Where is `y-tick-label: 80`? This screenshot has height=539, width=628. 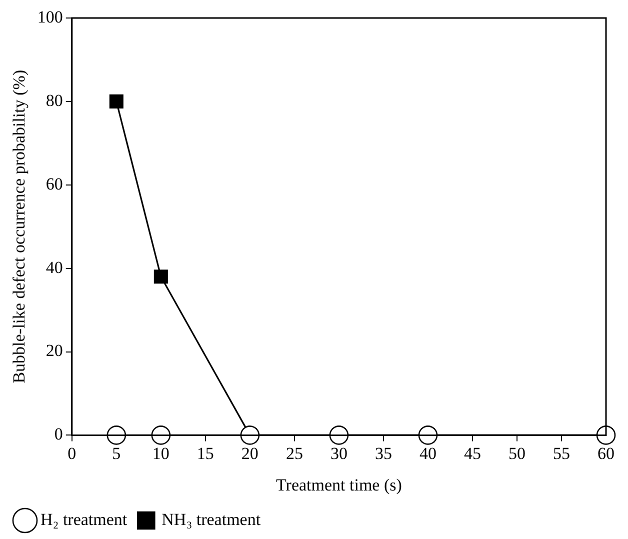
y-tick-label: 80 is located at coordinates (54, 100).